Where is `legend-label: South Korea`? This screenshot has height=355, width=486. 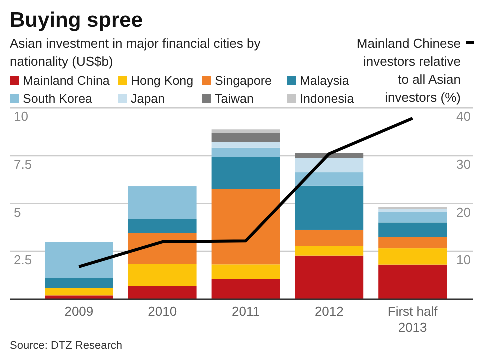 legend-label: South Korea is located at coordinates (58, 99).